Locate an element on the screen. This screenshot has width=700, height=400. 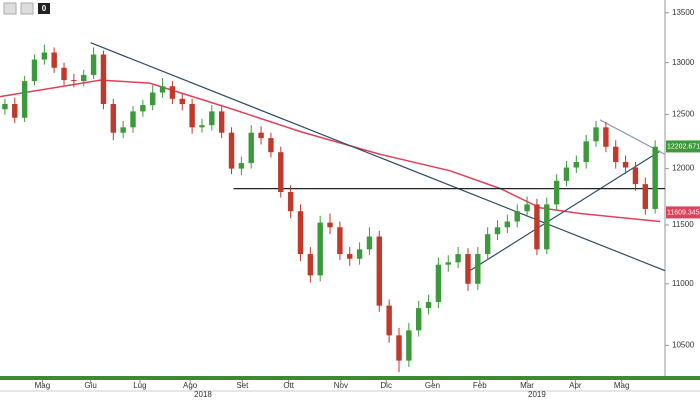
ma-last-label-box is located at coordinates (683, 212).